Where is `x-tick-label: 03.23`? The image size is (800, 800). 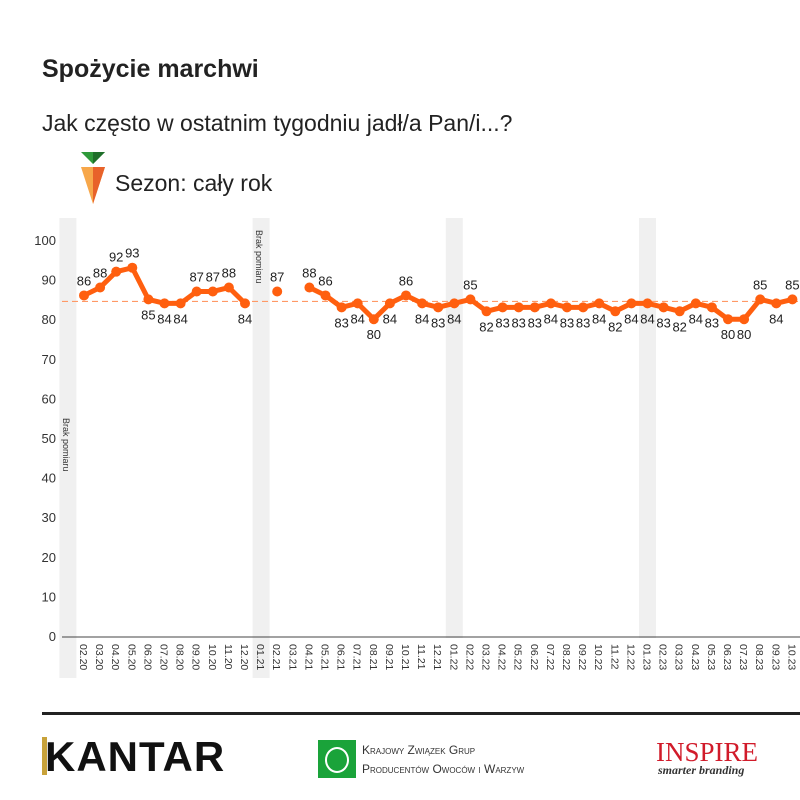 x-tick-label: 03.23 is located at coordinates (679, 657).